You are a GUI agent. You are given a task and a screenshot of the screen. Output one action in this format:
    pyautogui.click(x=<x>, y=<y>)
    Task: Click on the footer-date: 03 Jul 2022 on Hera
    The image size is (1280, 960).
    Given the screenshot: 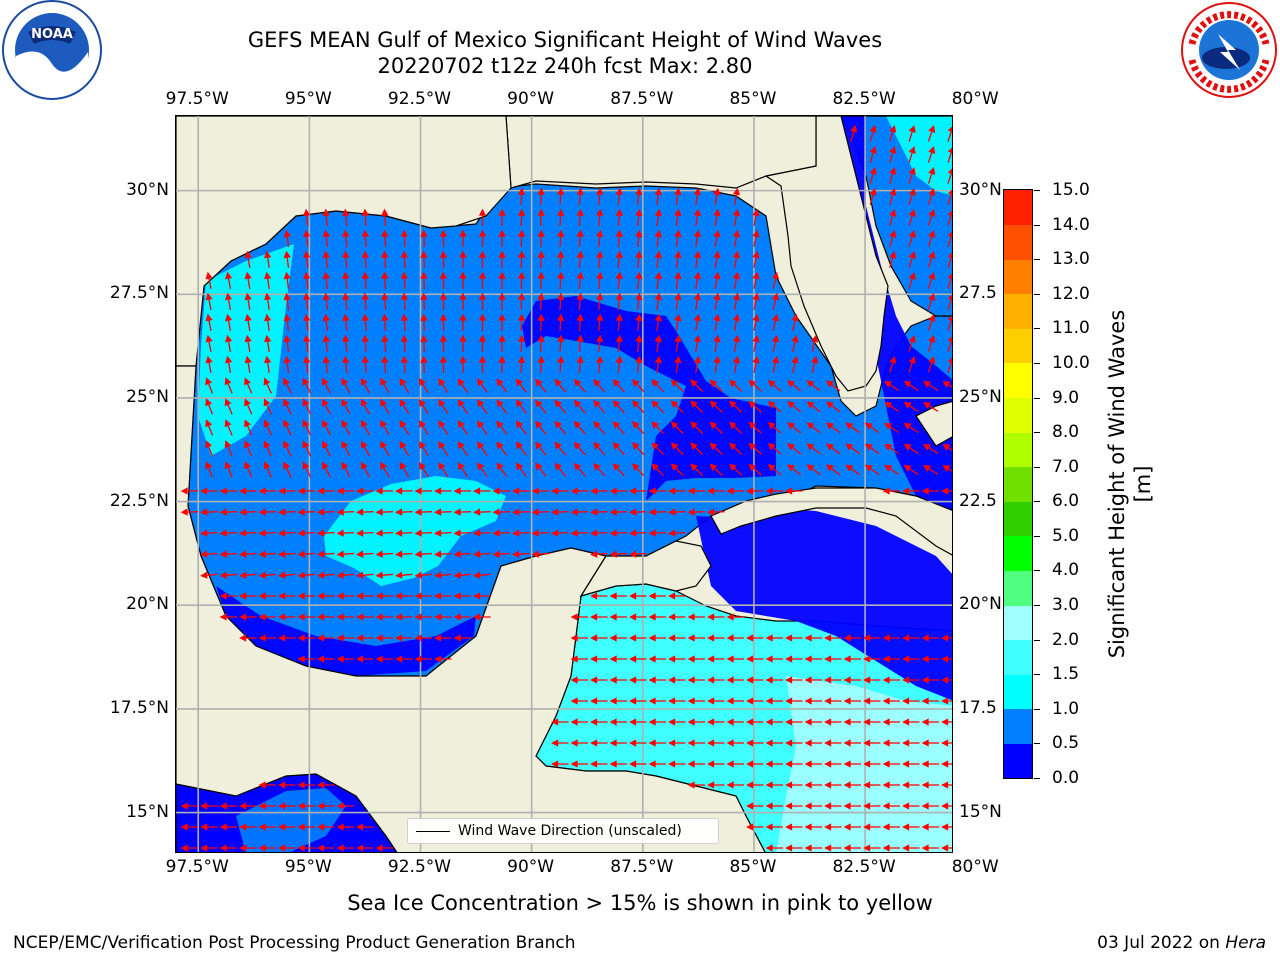 What is the action you would take?
    pyautogui.click(x=1181, y=943)
    